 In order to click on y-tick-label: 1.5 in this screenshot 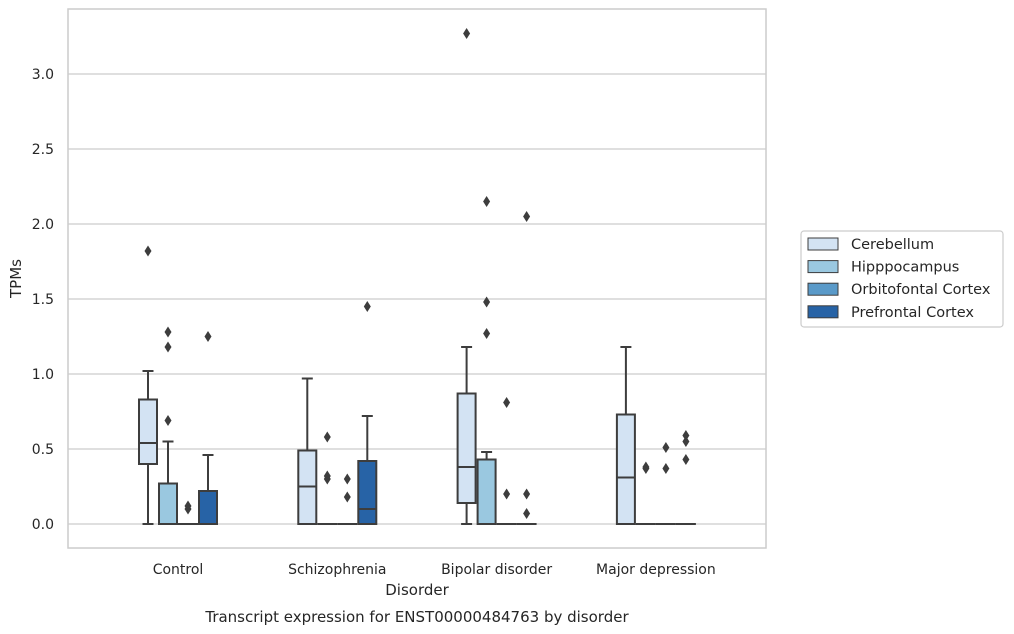, I will do `click(43, 300)`.